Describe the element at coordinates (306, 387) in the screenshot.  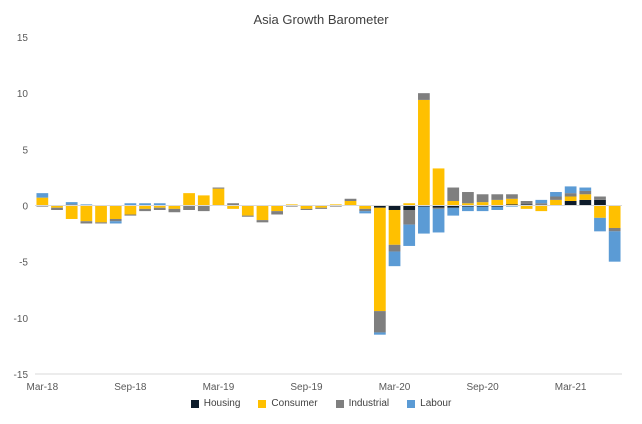
I see `x-tick-label: Sep-19` at that location.